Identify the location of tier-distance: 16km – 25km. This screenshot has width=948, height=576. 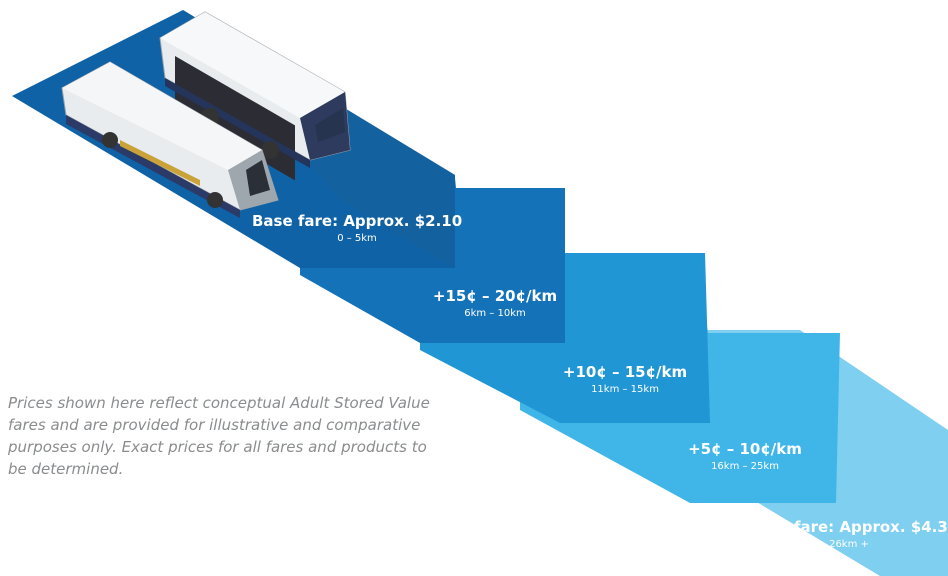
(745, 466).